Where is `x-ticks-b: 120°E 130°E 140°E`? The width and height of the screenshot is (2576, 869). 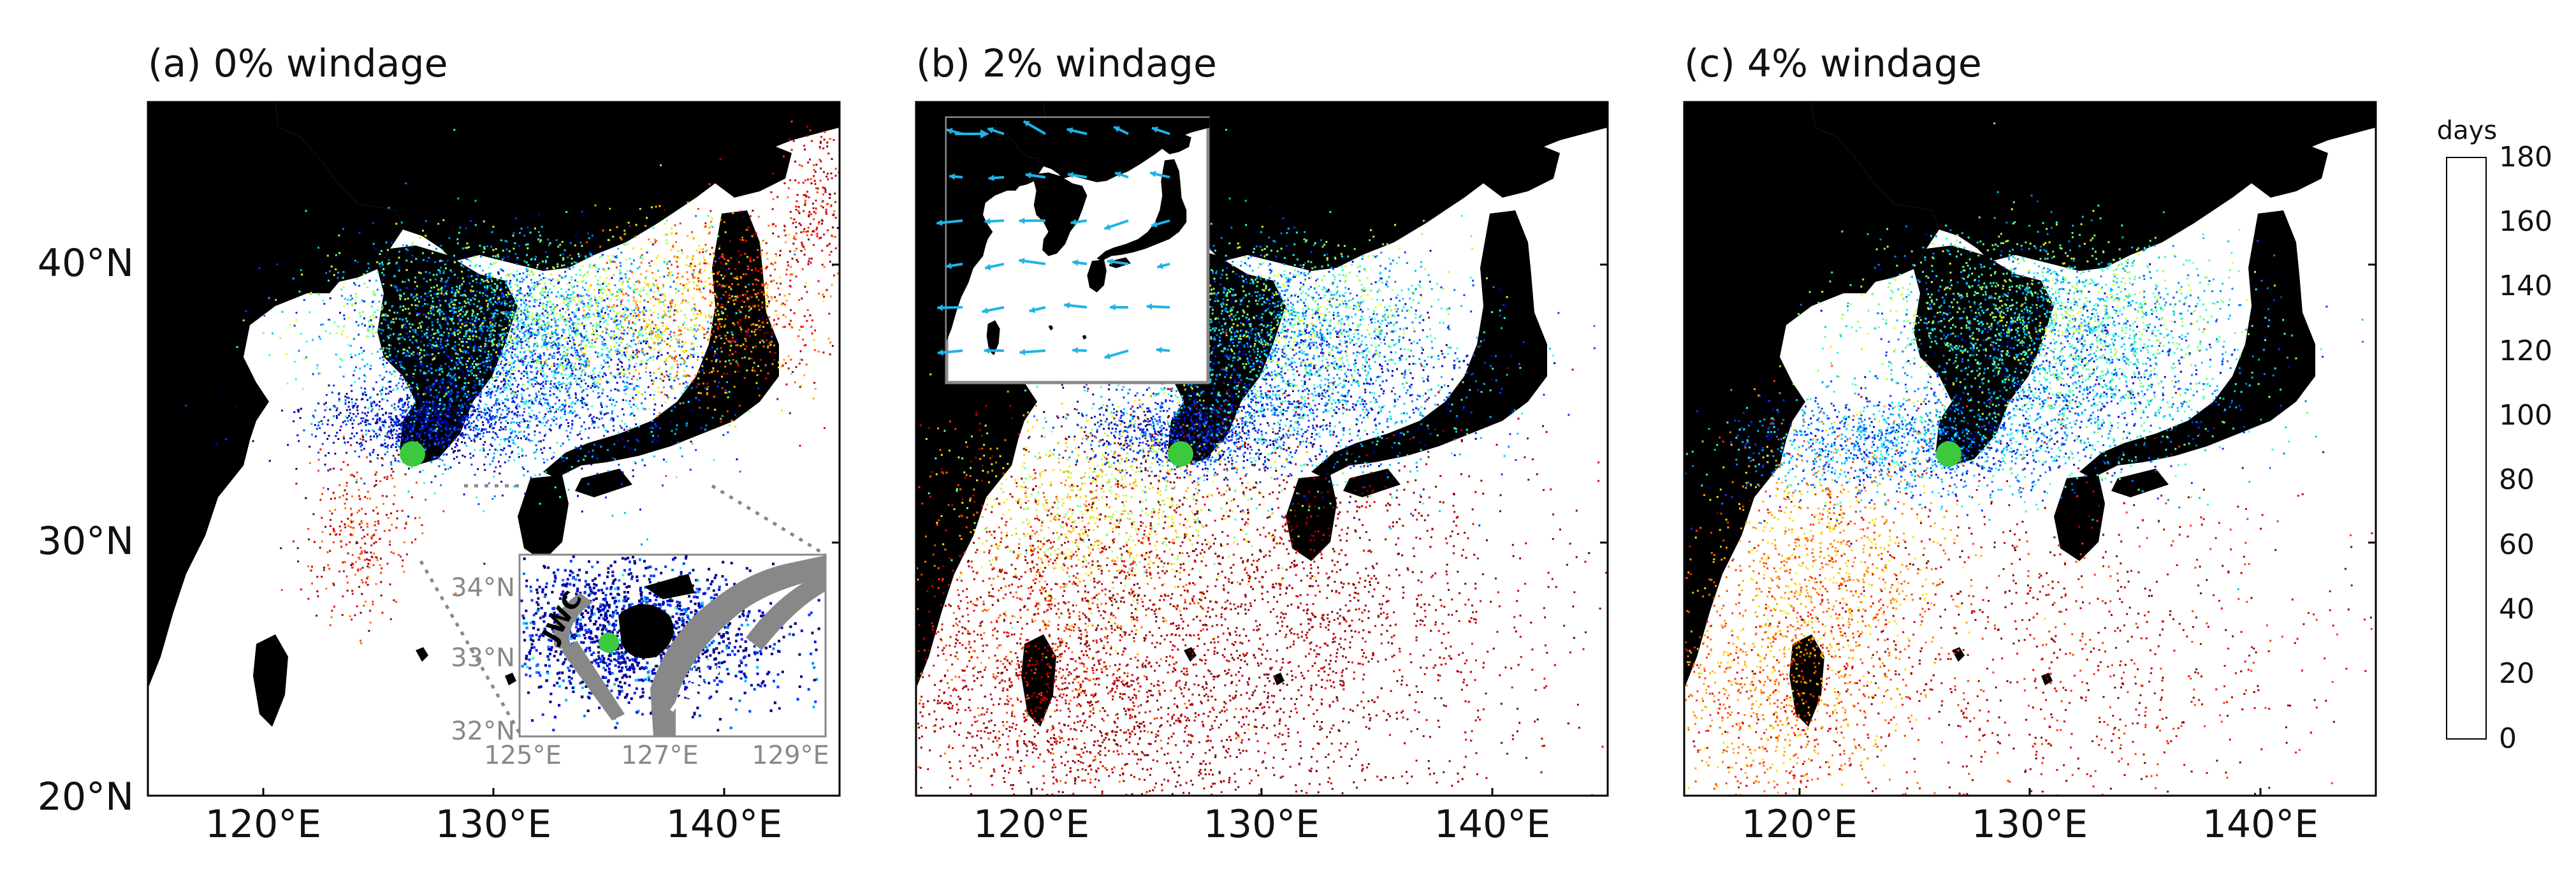 x-ticks-b: 120°E 130°E 140°E is located at coordinates (1261, 824).